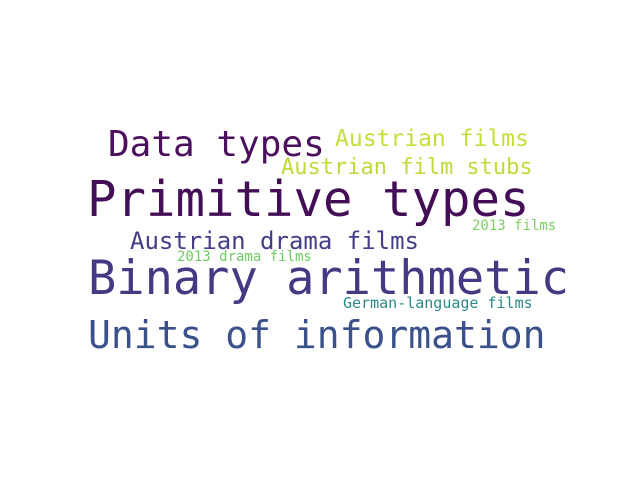  I want to click on word-austrian-drama-films: Austrian drama films, so click(274, 241).